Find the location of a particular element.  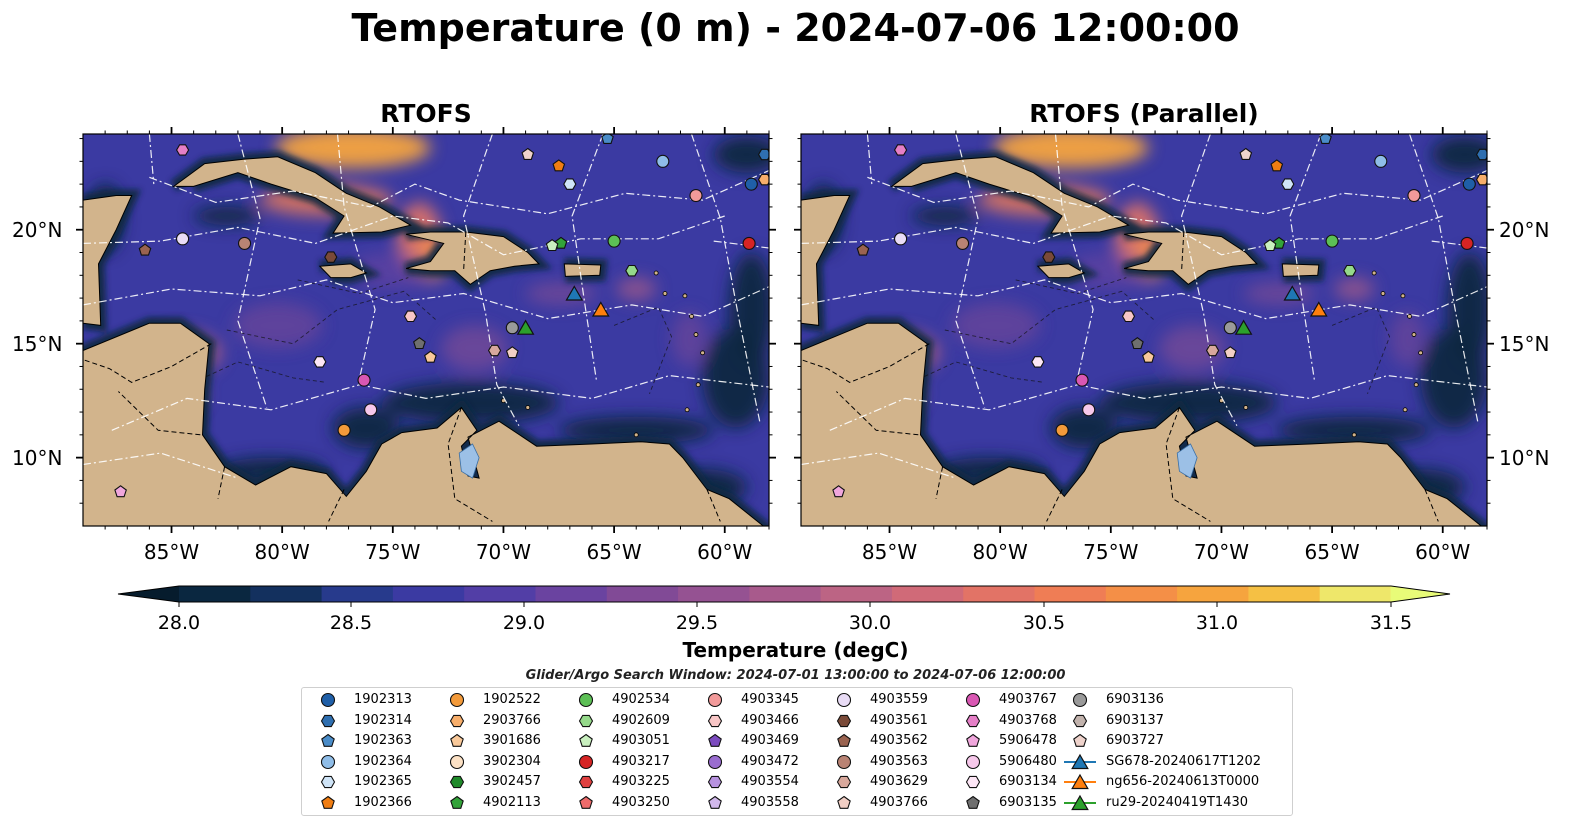

legend-entry: 3902457 is located at coordinates (554, 782).